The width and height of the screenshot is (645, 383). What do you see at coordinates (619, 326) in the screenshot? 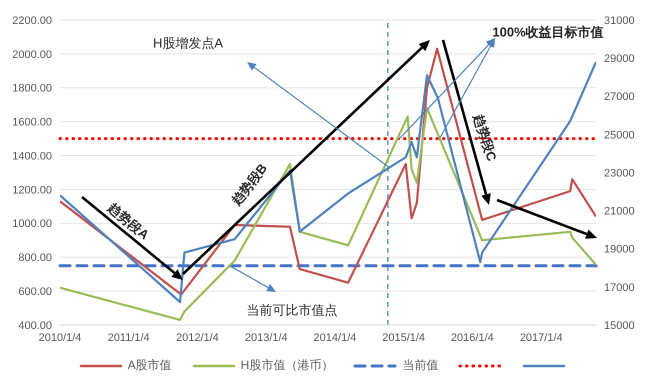
I see `y2-tick-label: 15000` at bounding box center [619, 326].